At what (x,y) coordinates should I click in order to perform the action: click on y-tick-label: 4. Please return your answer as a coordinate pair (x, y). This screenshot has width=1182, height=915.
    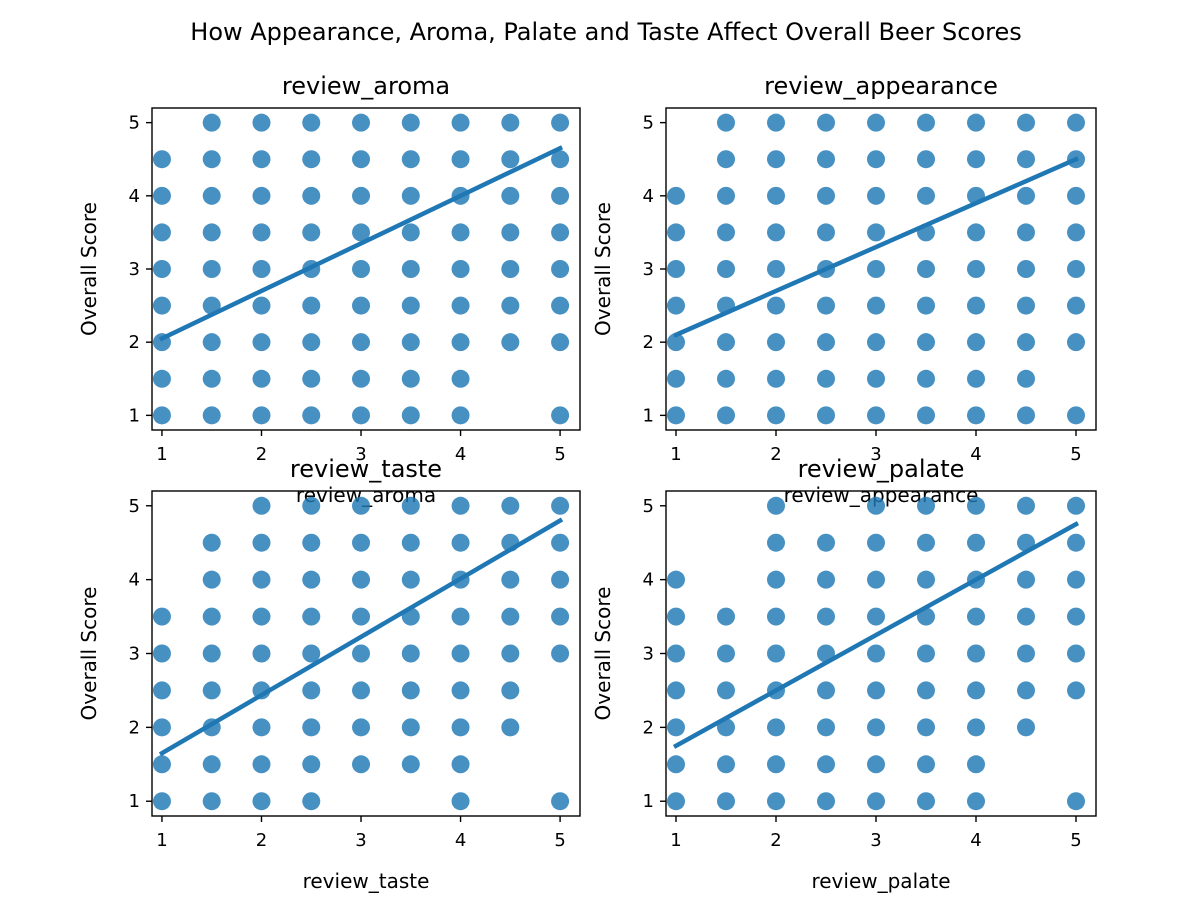
    Looking at the image, I should click on (648, 196).